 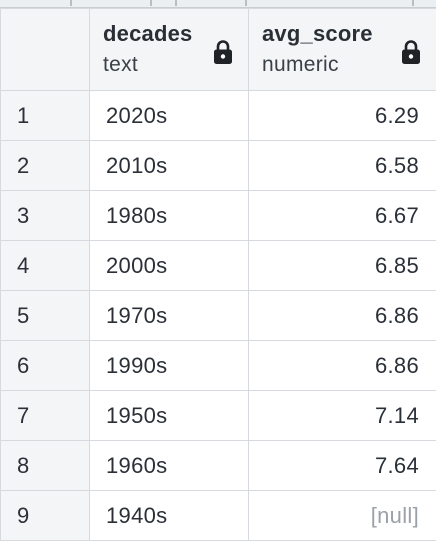 I want to click on table-row: 4 2000s 6.85, so click(x=218, y=265).